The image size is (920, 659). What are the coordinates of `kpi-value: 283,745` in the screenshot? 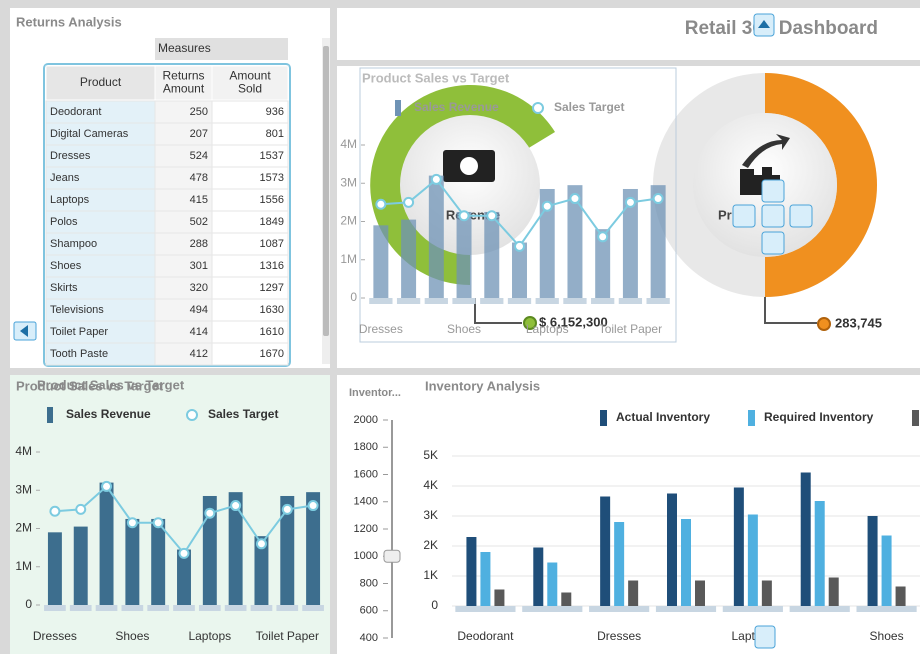 It's located at (858, 322).